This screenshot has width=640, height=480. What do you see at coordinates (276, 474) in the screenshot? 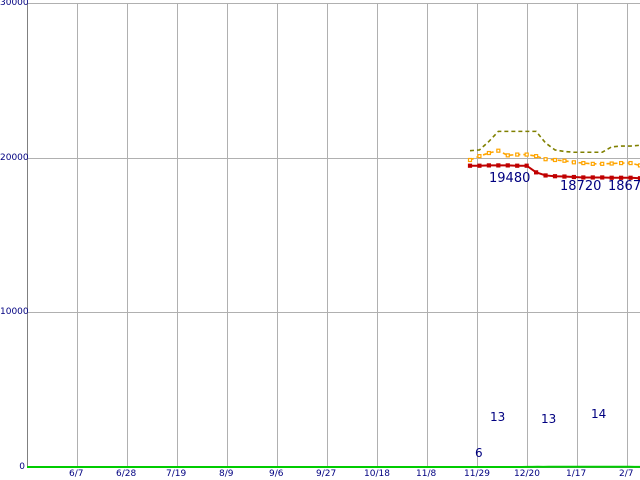
I see `x-tick-label: 9/6` at bounding box center [276, 474].